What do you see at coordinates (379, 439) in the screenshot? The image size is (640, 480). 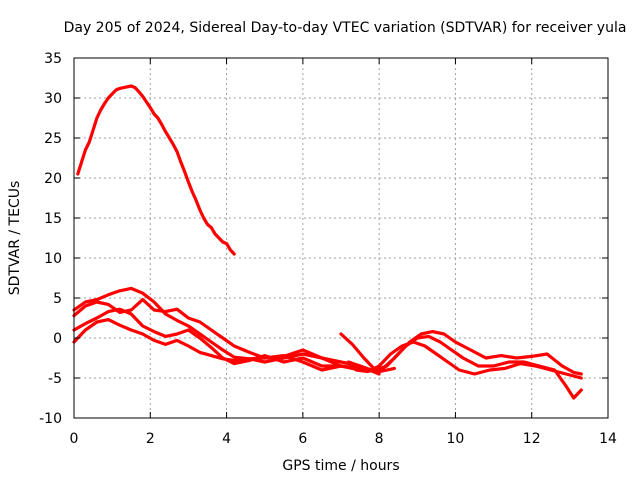 I see `x-tick-label: 8` at bounding box center [379, 439].